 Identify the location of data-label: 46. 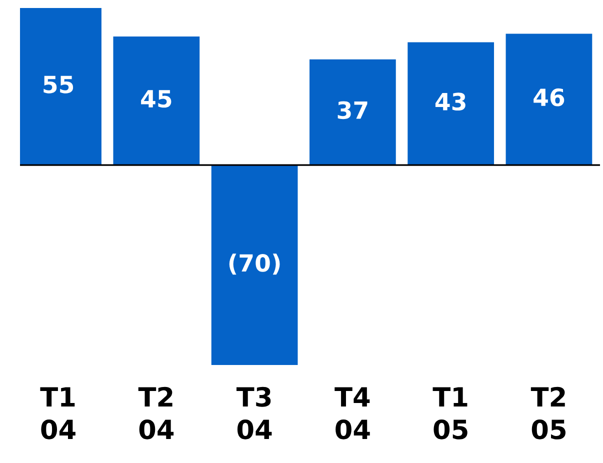
(549, 97).